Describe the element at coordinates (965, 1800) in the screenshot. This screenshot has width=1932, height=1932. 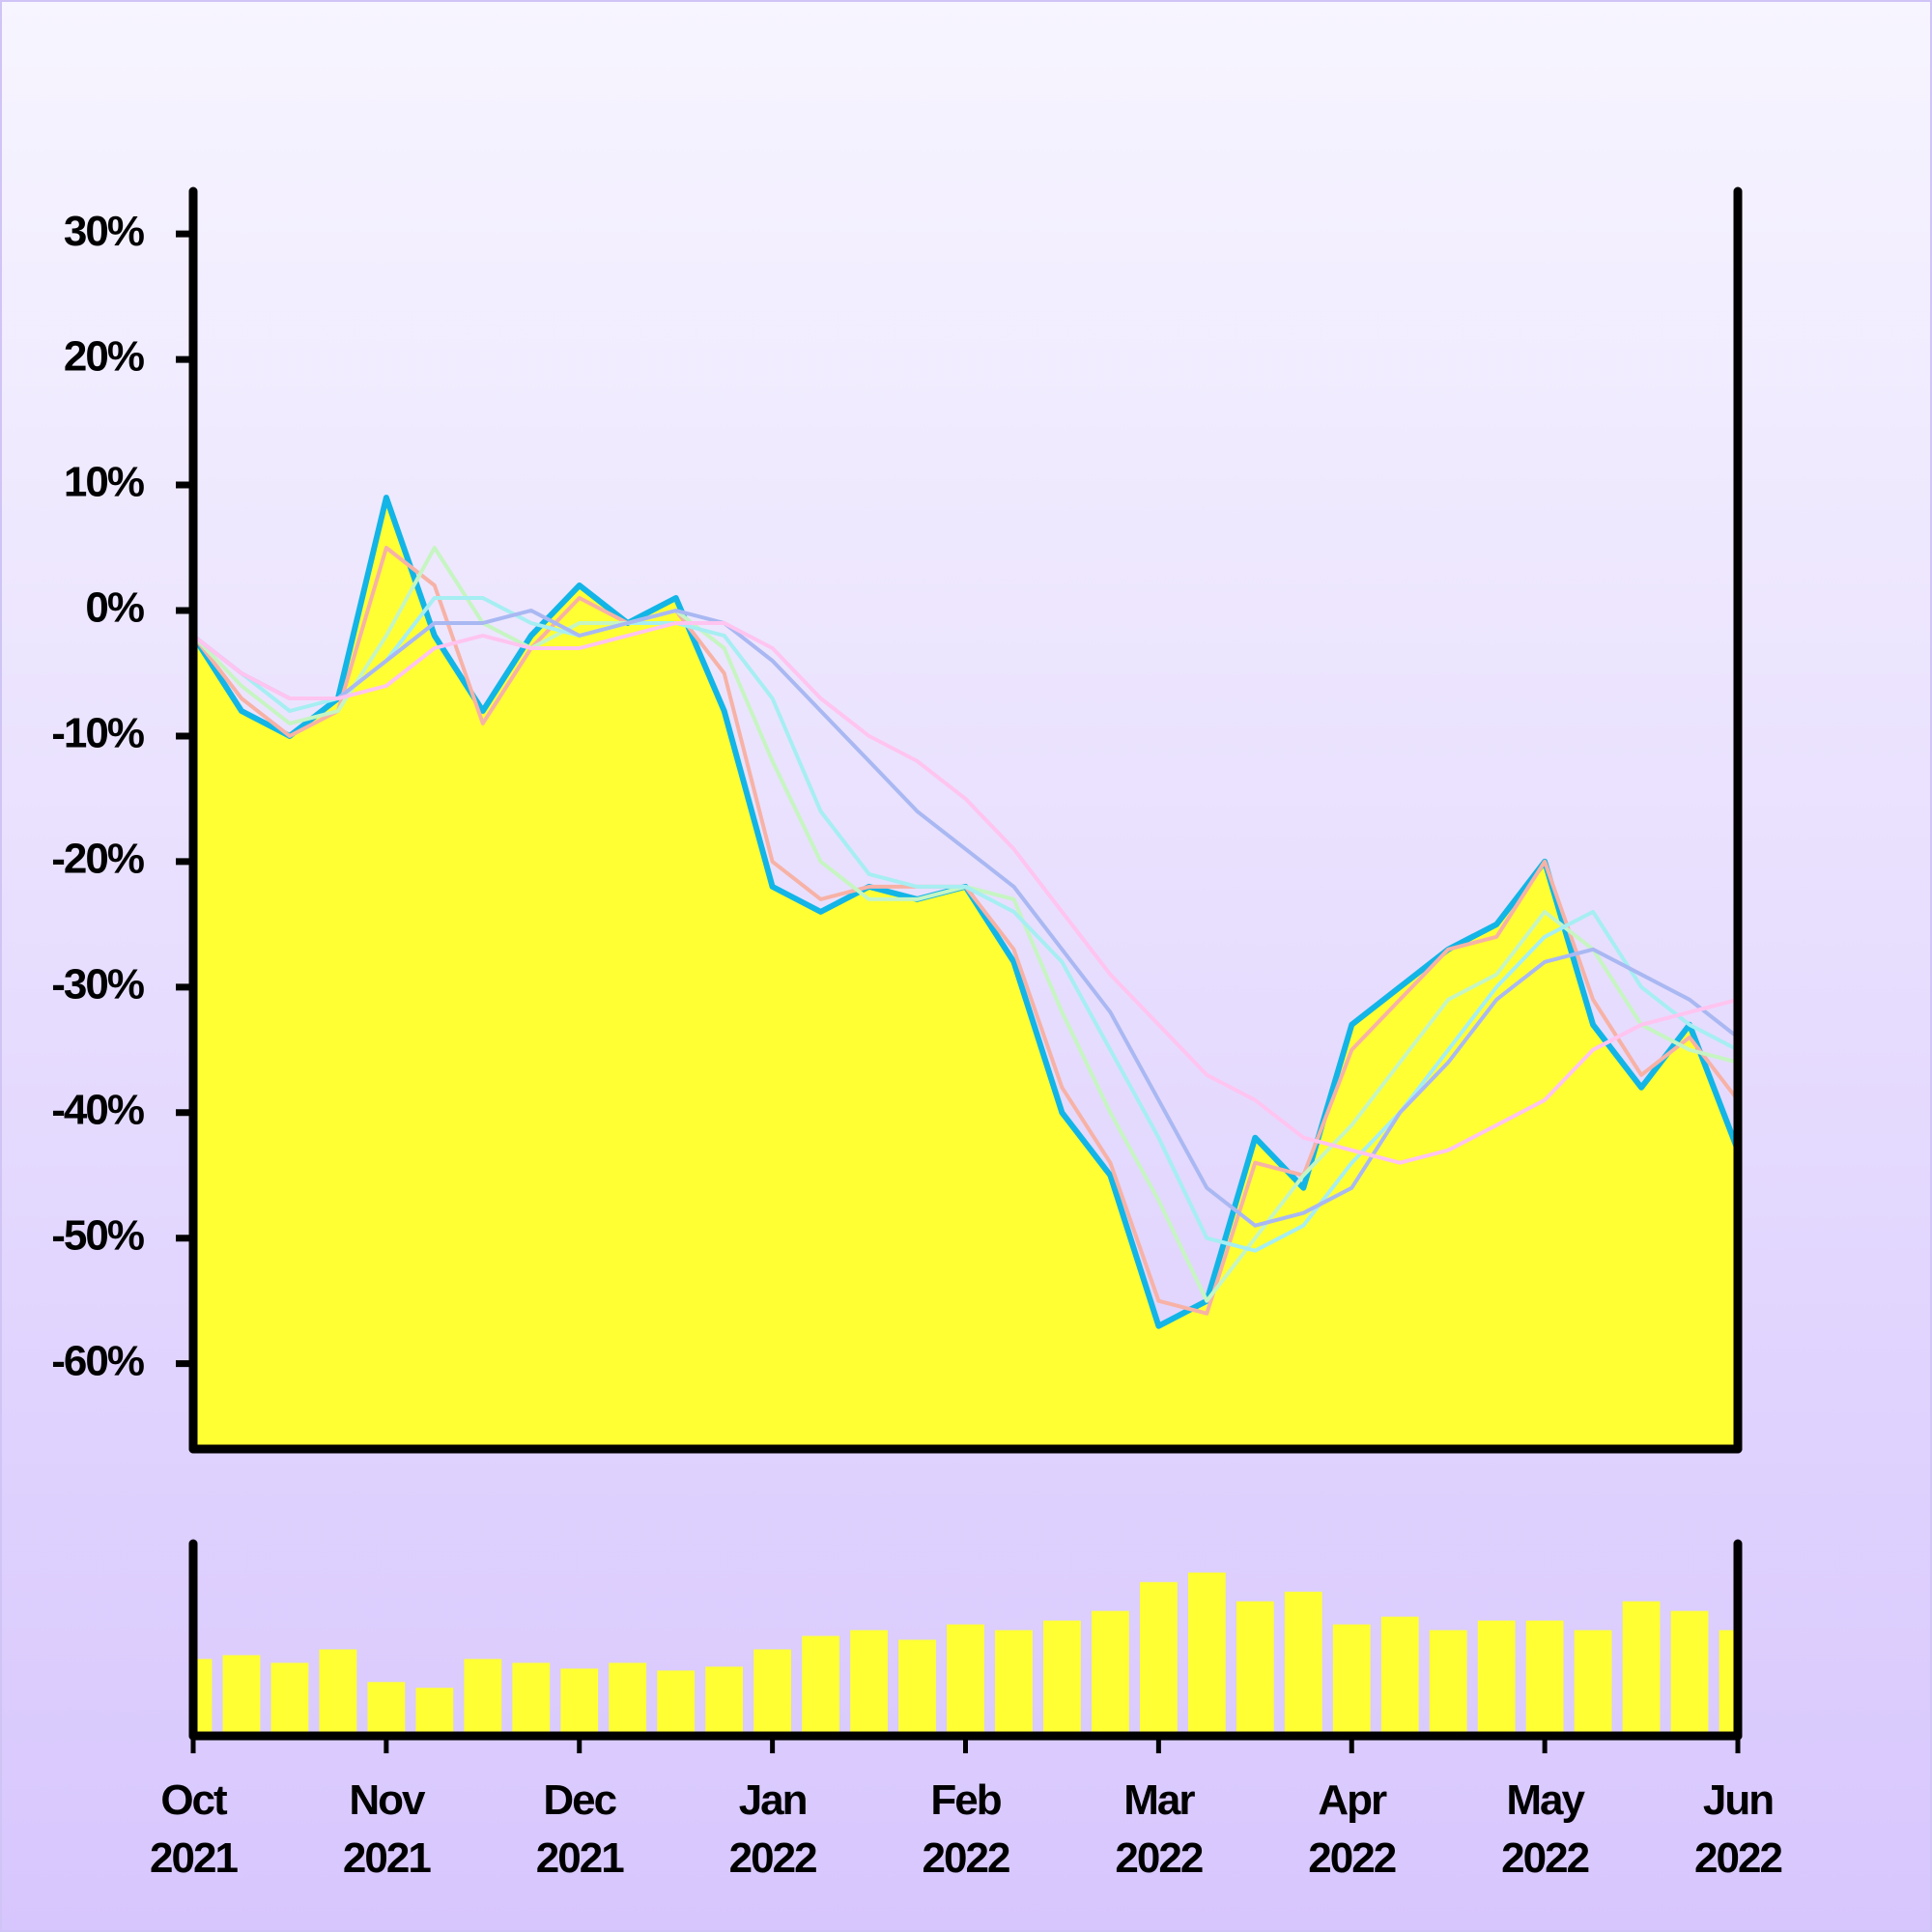
I see `x-tick-label-line: Feb` at that location.